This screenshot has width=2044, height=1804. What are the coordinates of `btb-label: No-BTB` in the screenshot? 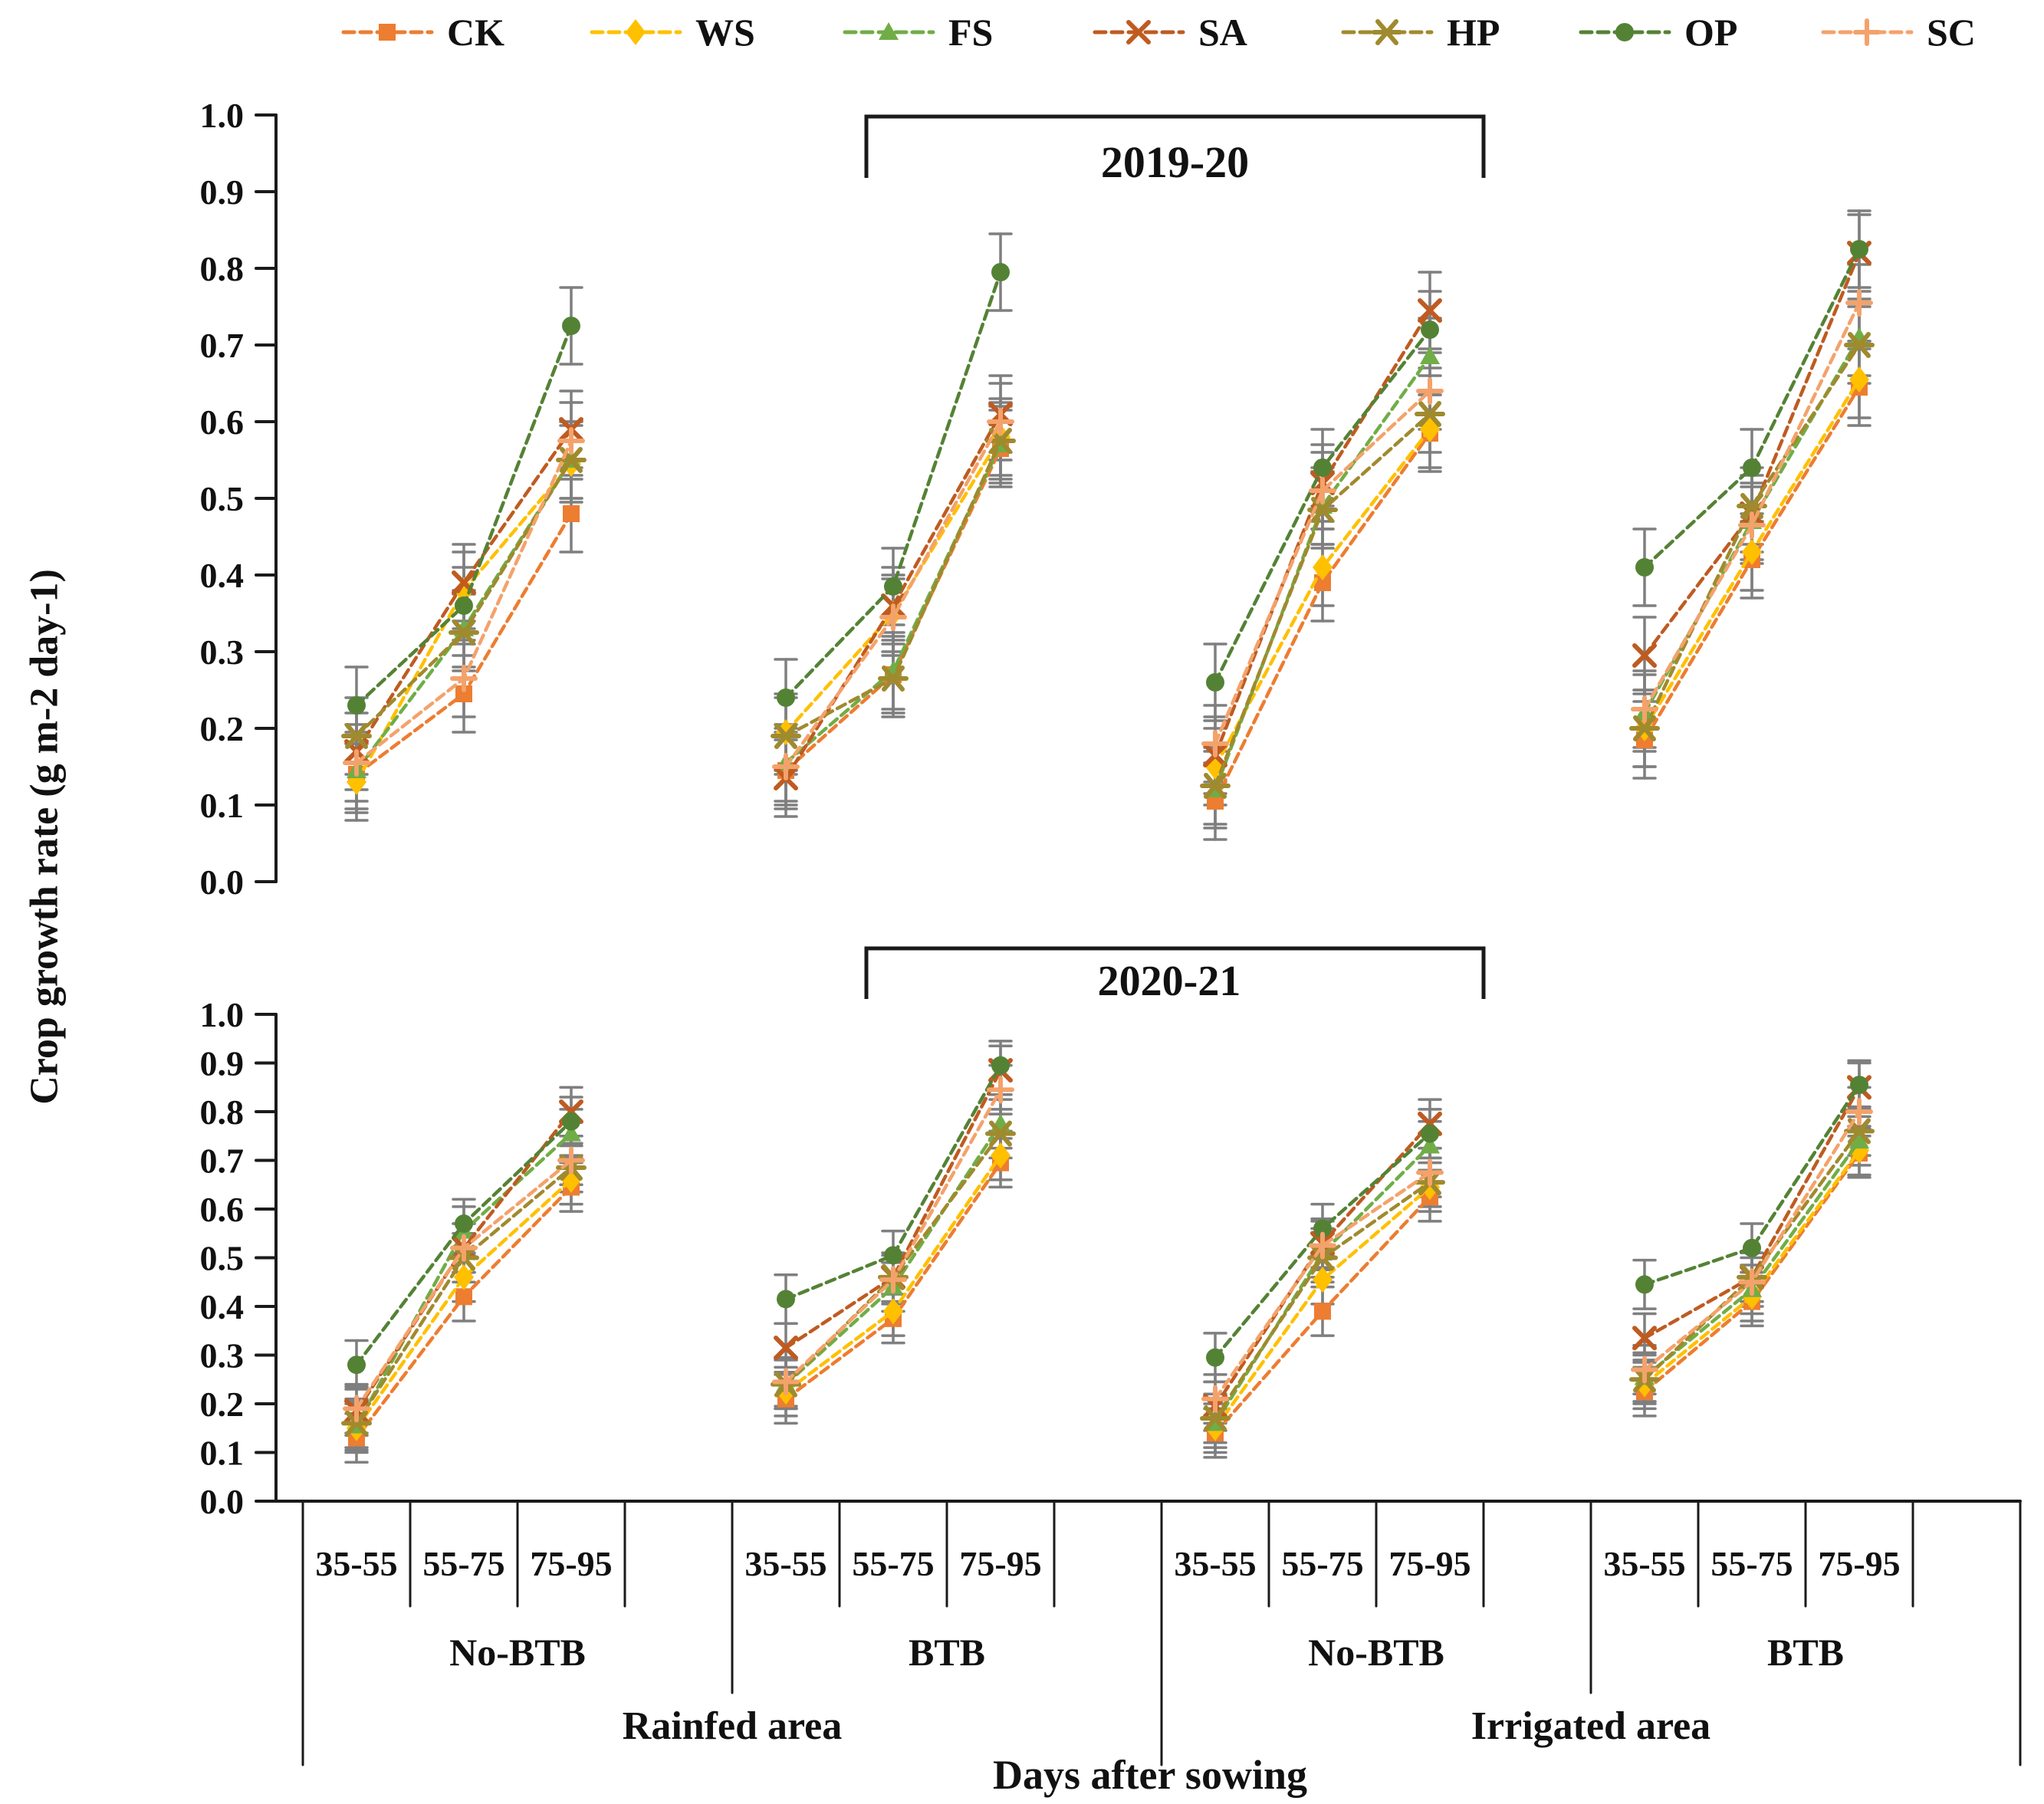 It's located at (1376, 1652).